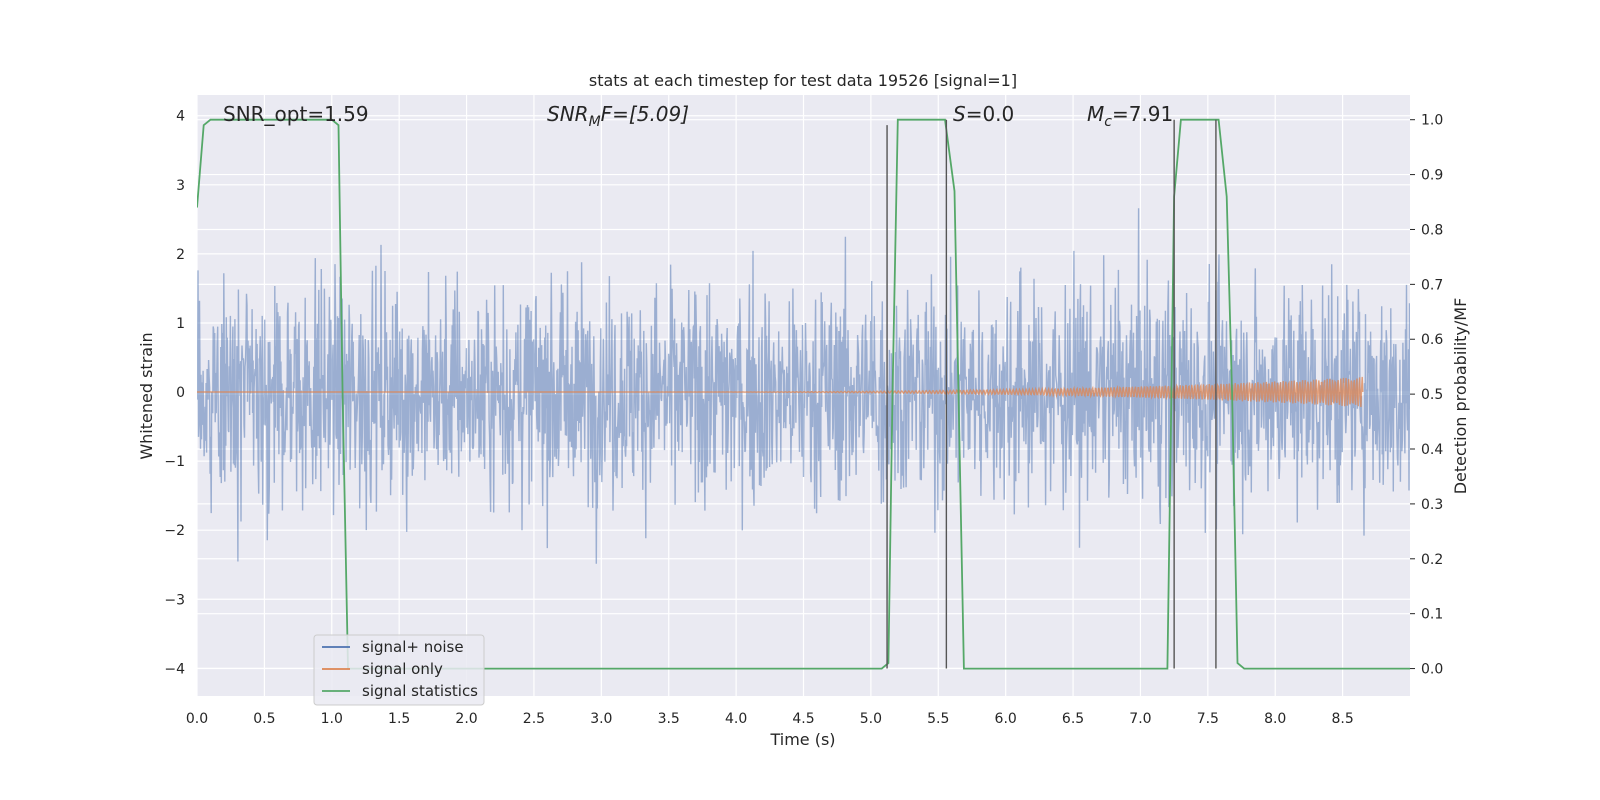  What do you see at coordinates (180, 255) in the screenshot?
I see `y-tick-label: 2` at bounding box center [180, 255].